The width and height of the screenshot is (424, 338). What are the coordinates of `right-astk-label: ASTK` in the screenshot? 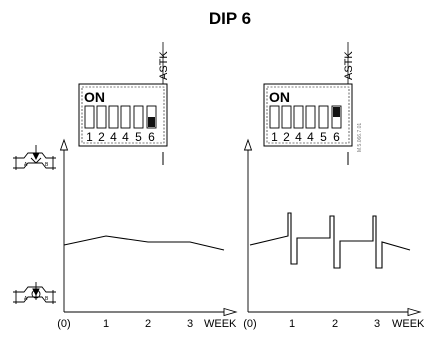 It's located at (349, 65).